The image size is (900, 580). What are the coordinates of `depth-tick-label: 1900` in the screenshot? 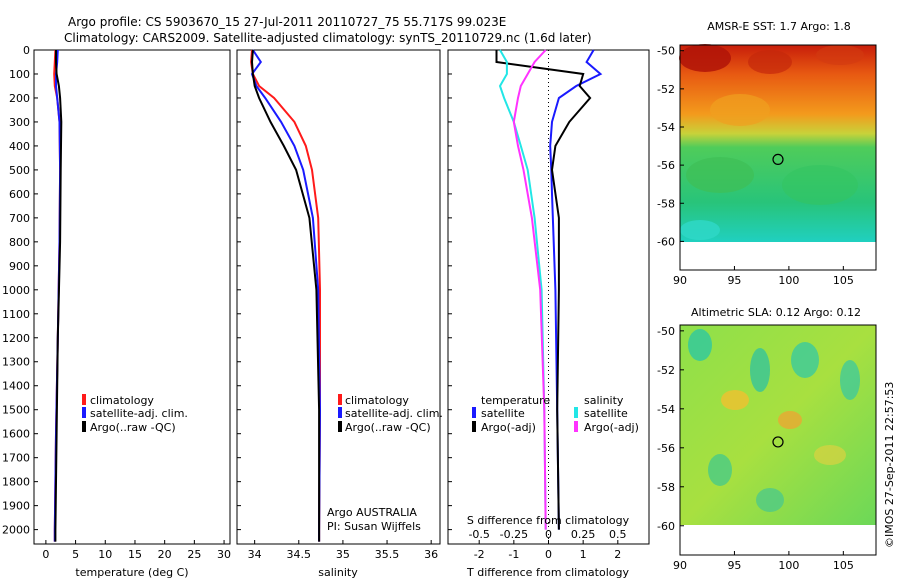 It's located at (16, 506).